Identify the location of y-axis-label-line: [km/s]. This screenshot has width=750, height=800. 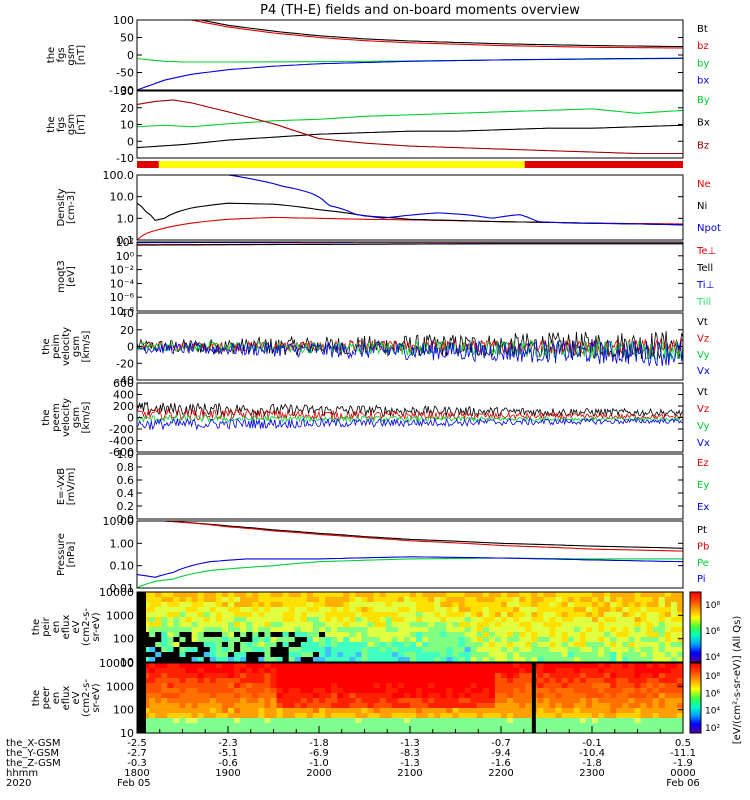
(86, 346).